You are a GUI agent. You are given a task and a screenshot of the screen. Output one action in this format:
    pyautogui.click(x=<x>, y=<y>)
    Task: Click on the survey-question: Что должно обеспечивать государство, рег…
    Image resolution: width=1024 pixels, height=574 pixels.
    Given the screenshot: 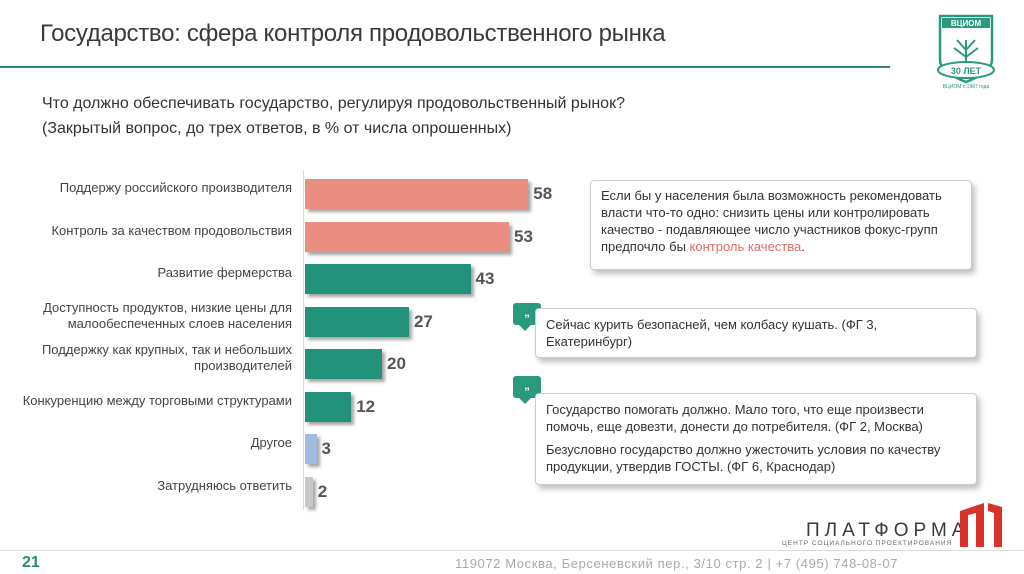 What is the action you would take?
    pyautogui.click(x=333, y=103)
    